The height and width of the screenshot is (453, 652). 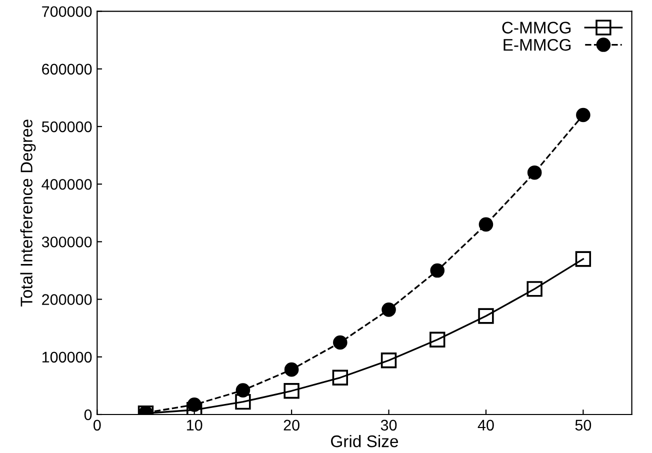 What do you see at coordinates (486, 425) in the screenshot?
I see `x-tick-label: 40` at bounding box center [486, 425].